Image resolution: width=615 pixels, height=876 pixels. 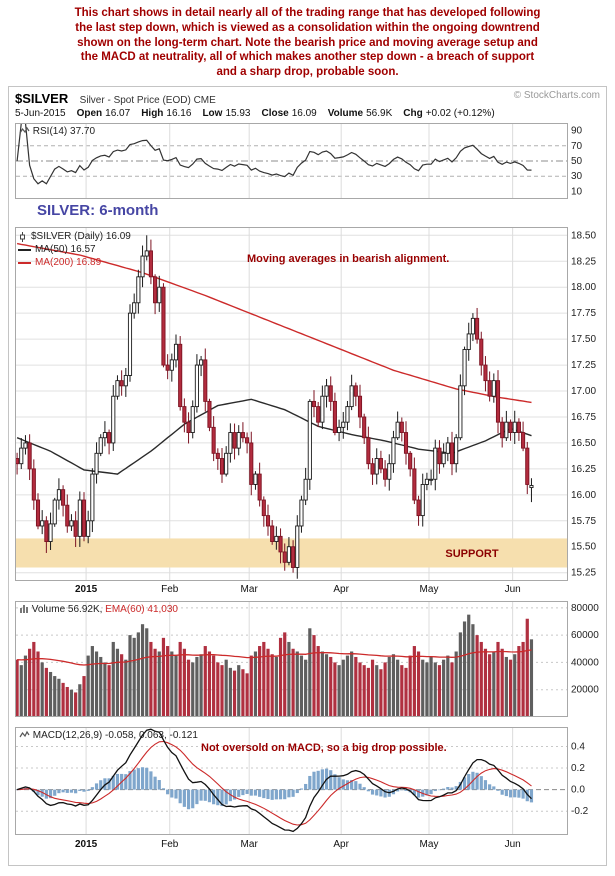 I want to click on macd-line, so click(x=274, y=780).